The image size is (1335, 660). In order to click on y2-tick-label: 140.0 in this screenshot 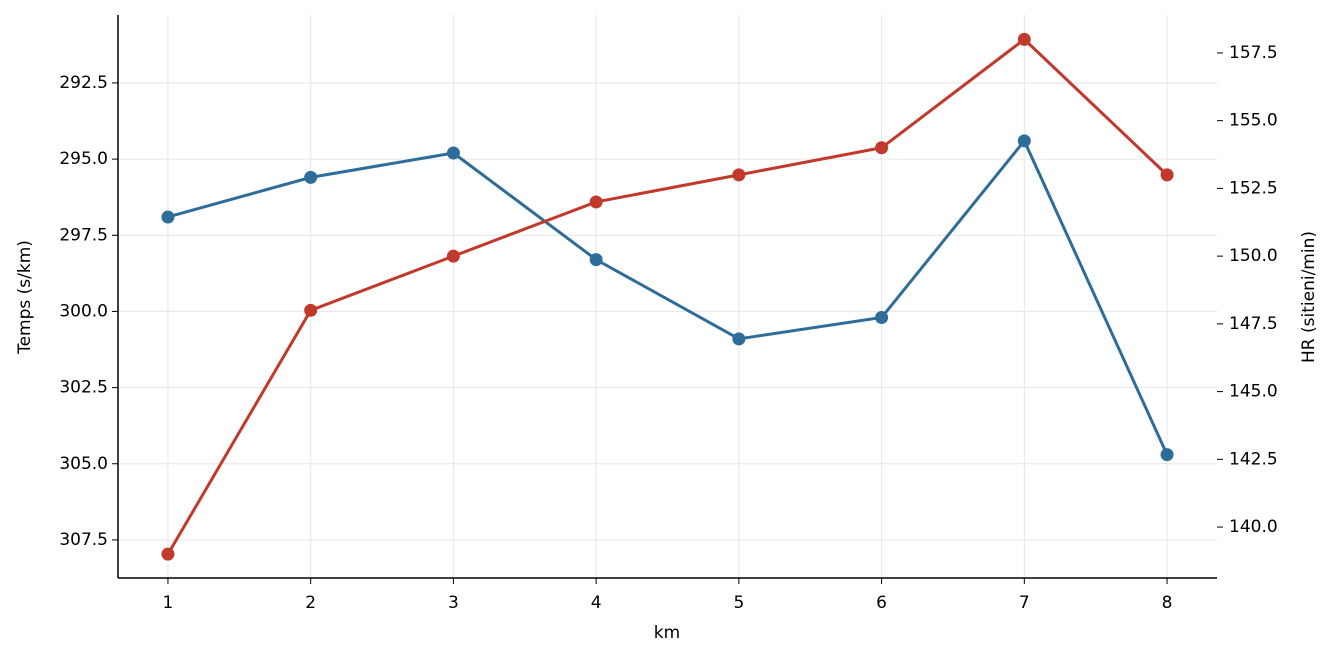, I will do `click(1253, 527)`.